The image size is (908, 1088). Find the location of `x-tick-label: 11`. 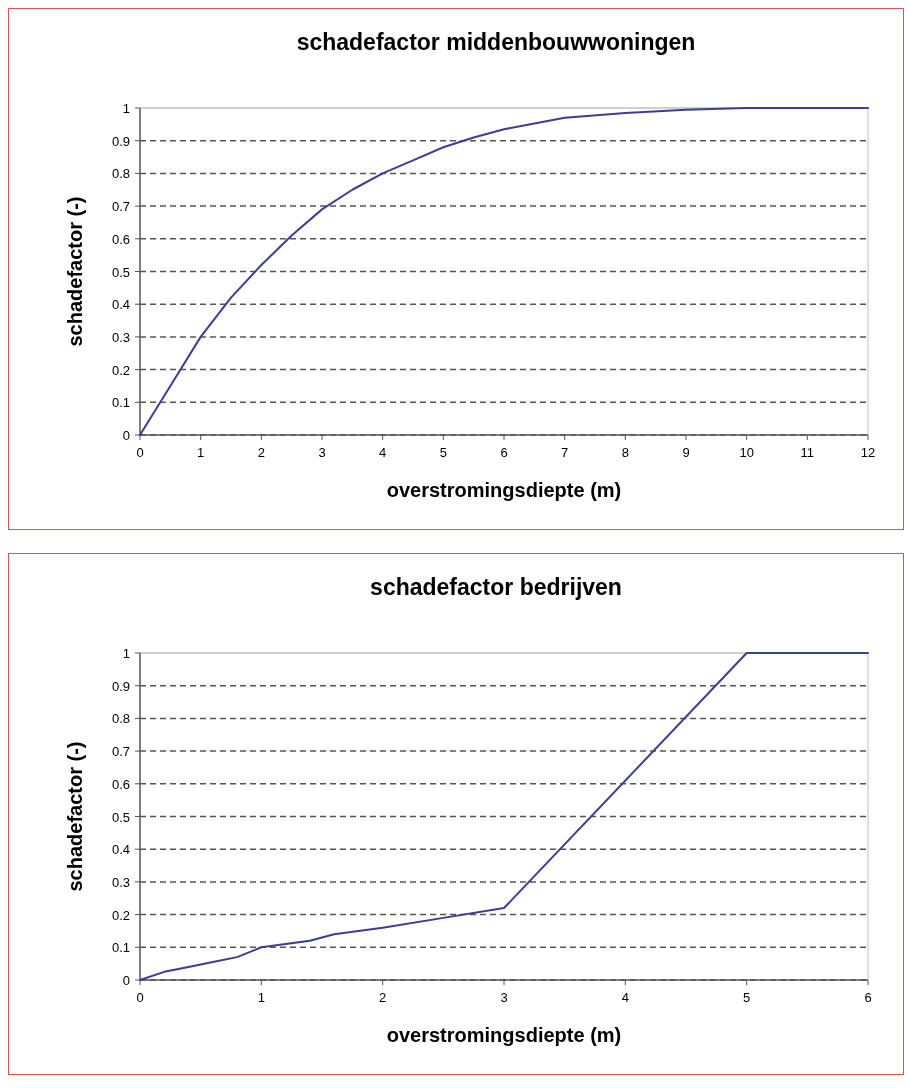

x-tick-label: 11 is located at coordinates (807, 452).